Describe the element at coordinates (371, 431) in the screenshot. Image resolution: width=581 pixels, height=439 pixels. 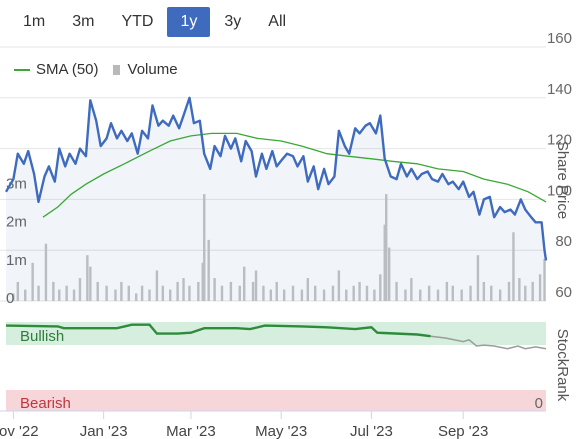
I see `x-tick-label: Jul '23` at that location.